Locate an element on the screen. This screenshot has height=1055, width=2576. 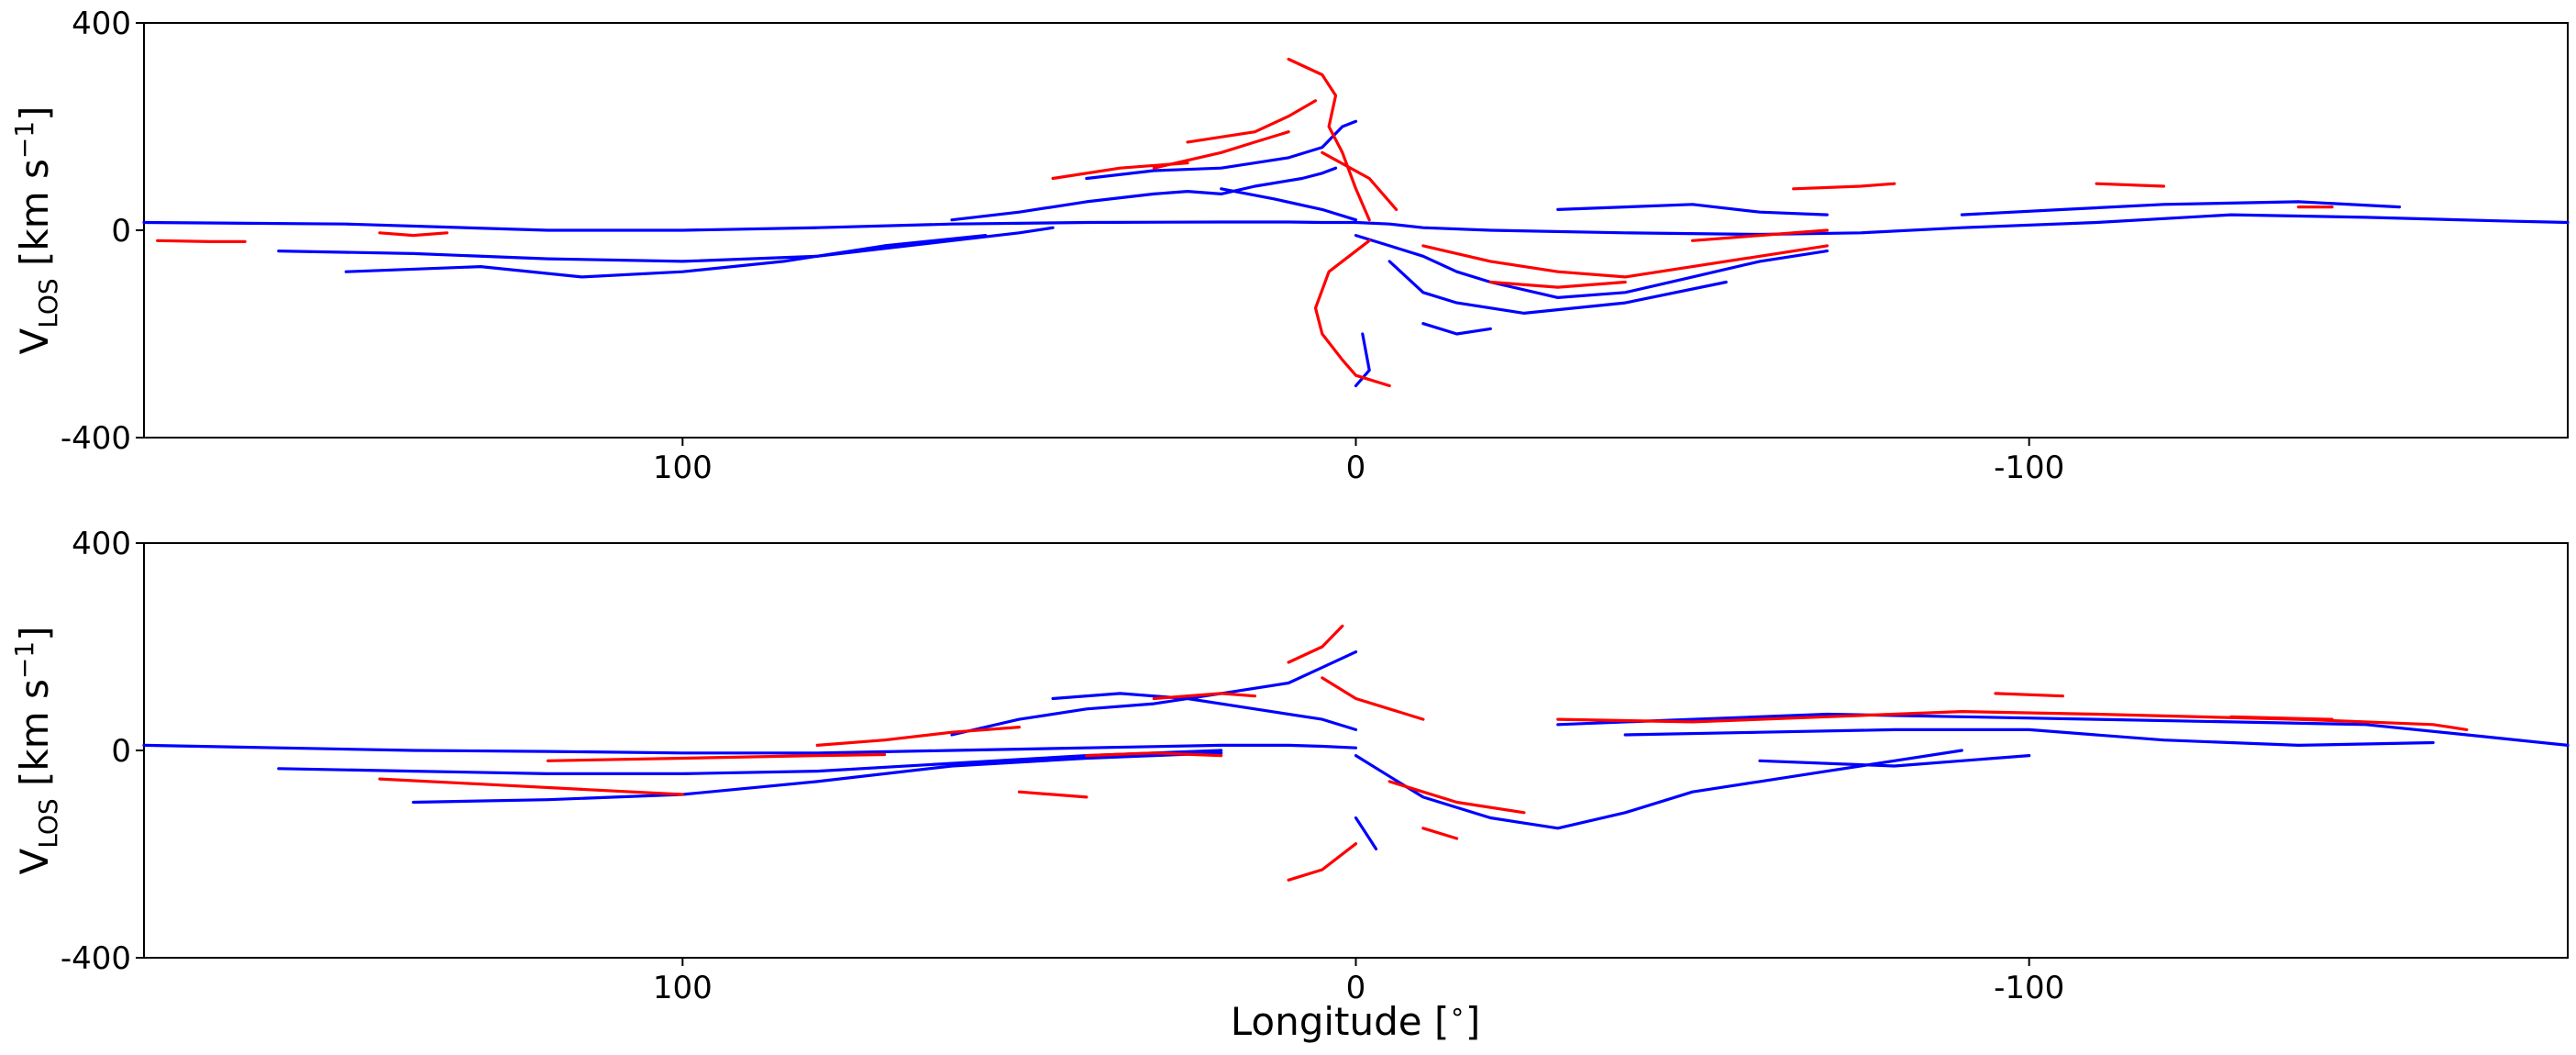
x-axis-label: Longitude [∘] is located at coordinates (1356, 1020).